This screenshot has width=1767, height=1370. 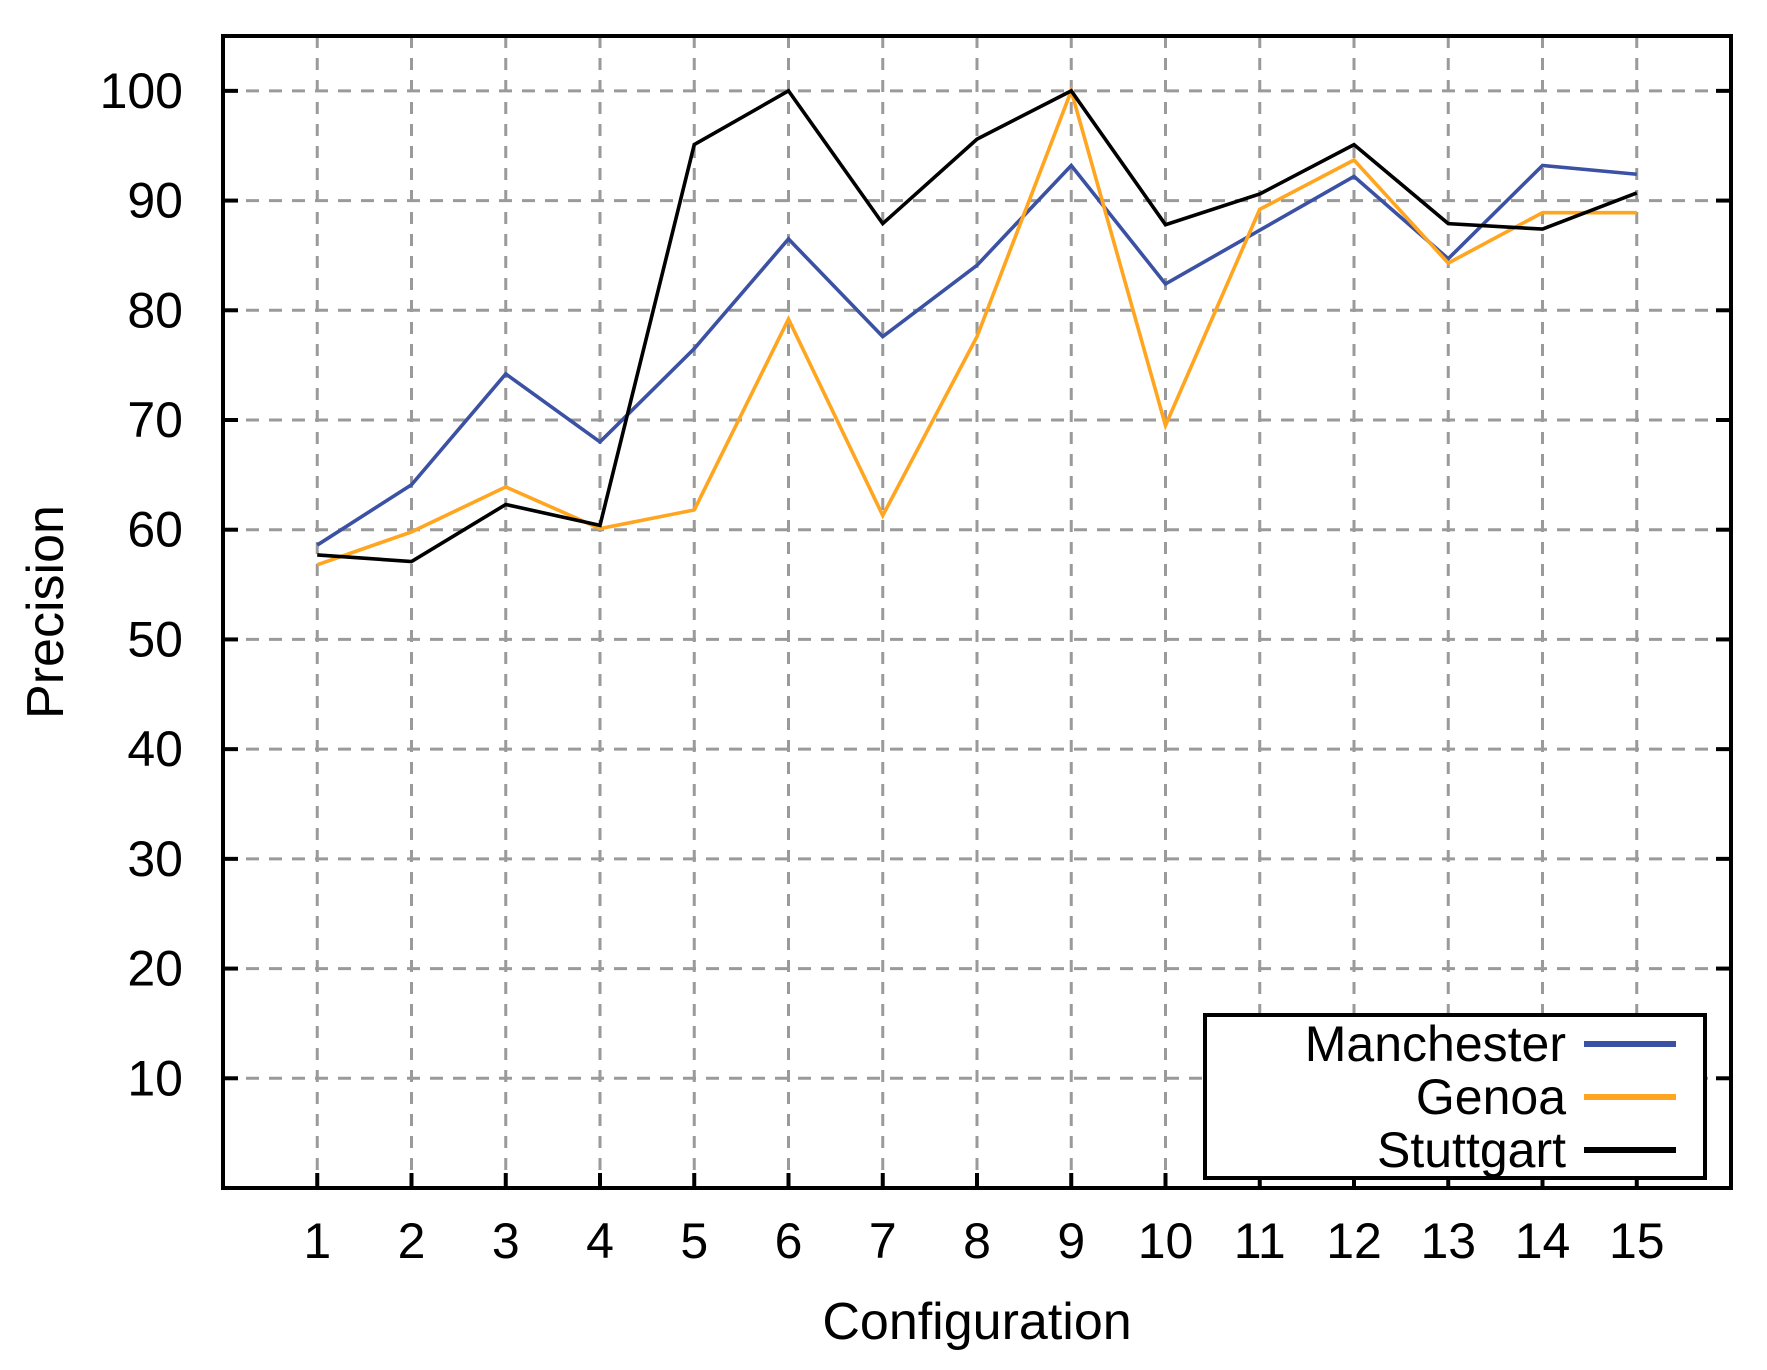 I want to click on y-tick-label: 40, so click(x=155, y=749).